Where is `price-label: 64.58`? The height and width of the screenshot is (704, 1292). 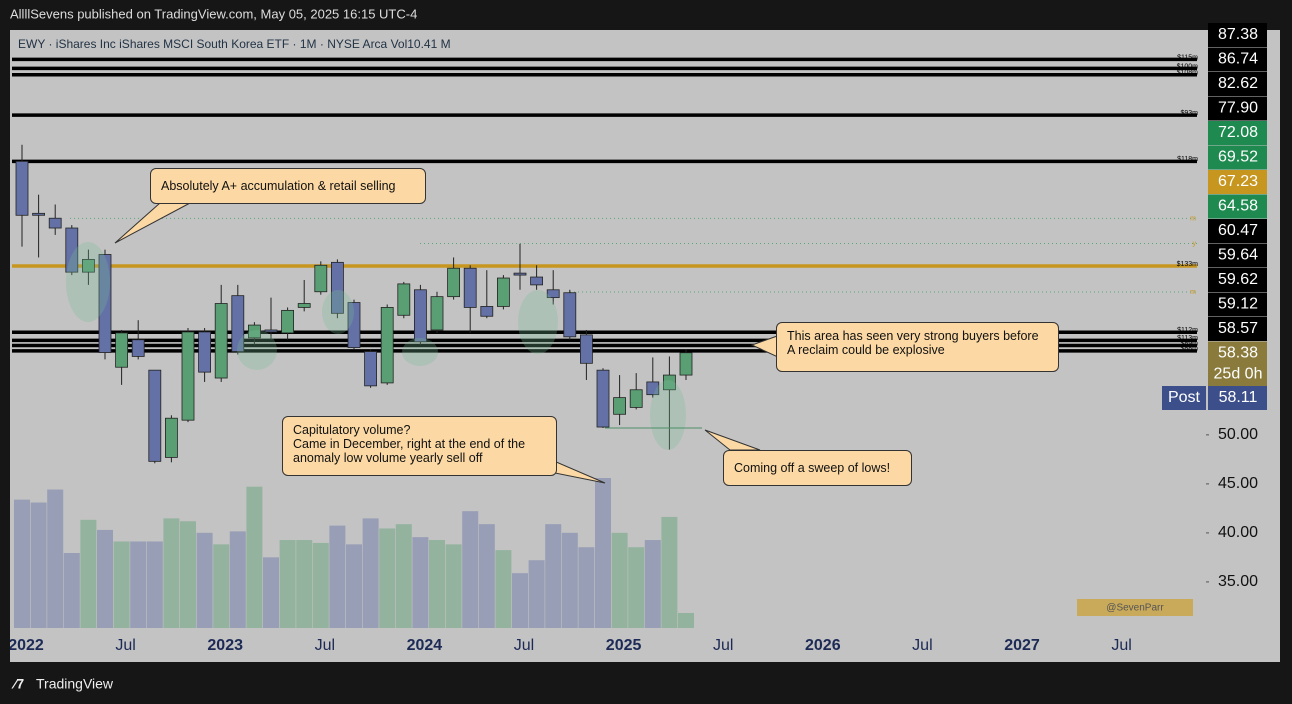
price-label: 64.58 is located at coordinates (1238, 206).